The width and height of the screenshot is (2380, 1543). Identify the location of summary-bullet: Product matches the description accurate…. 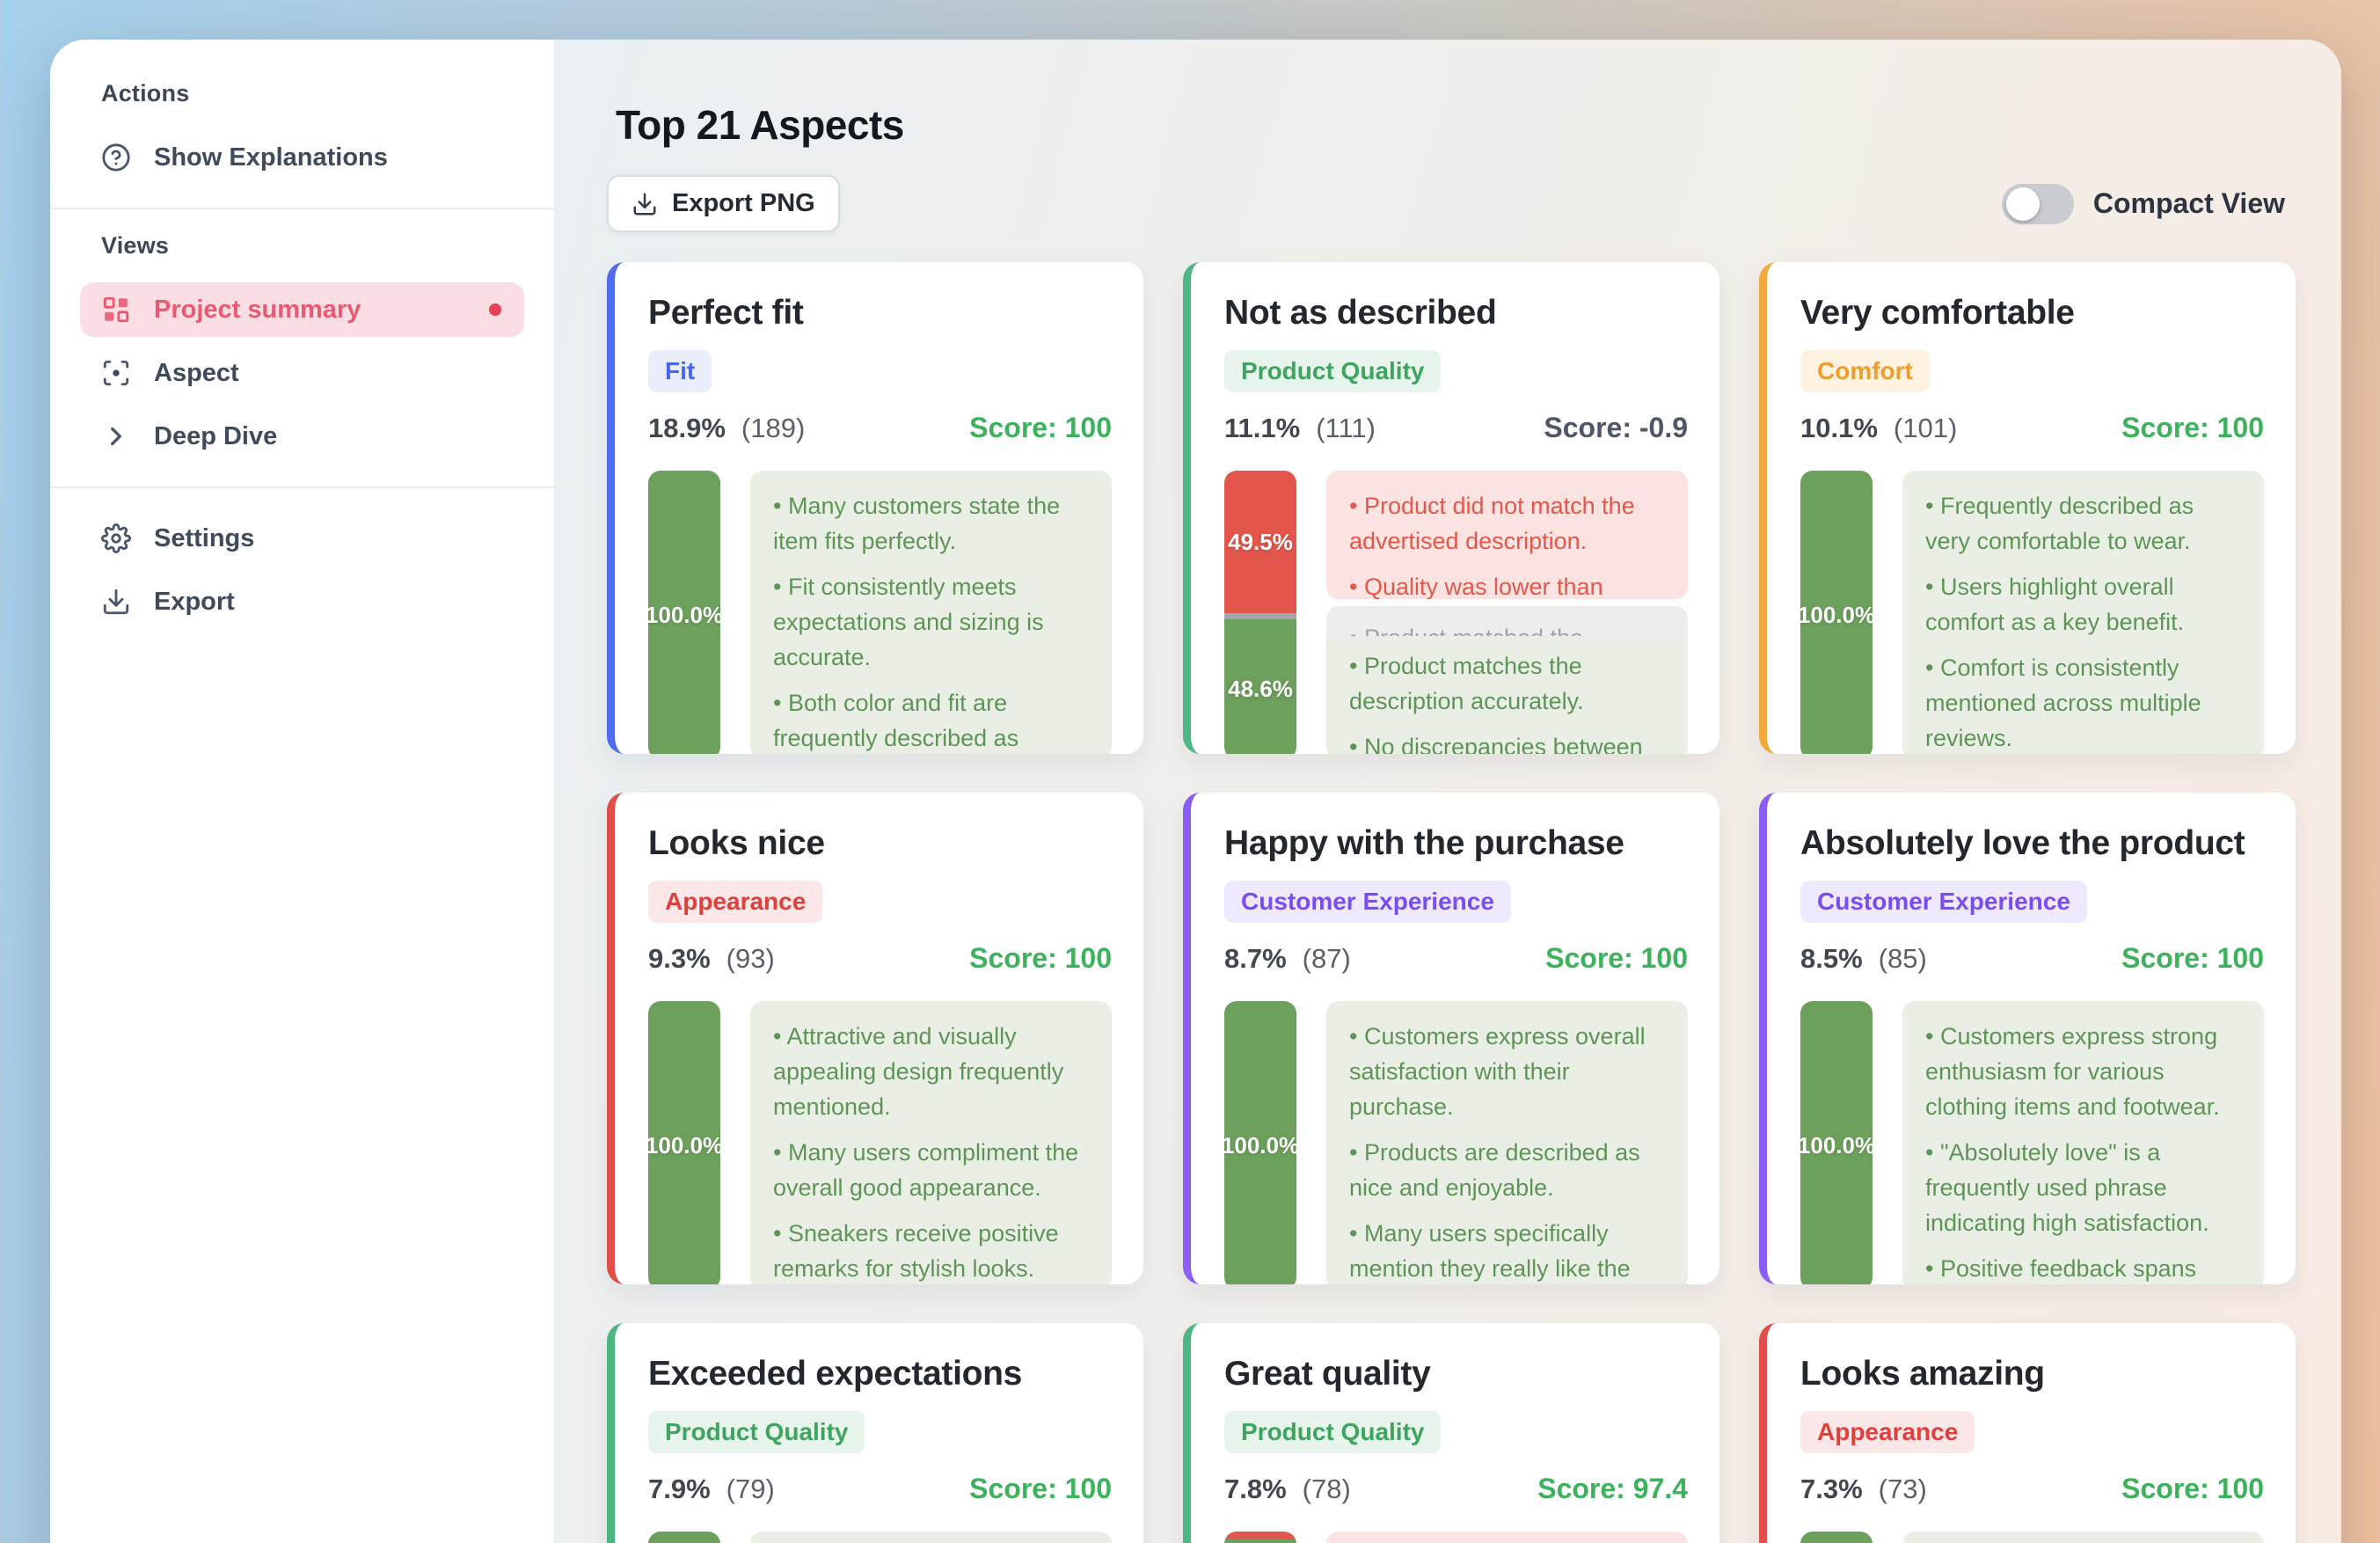
(1507, 683).